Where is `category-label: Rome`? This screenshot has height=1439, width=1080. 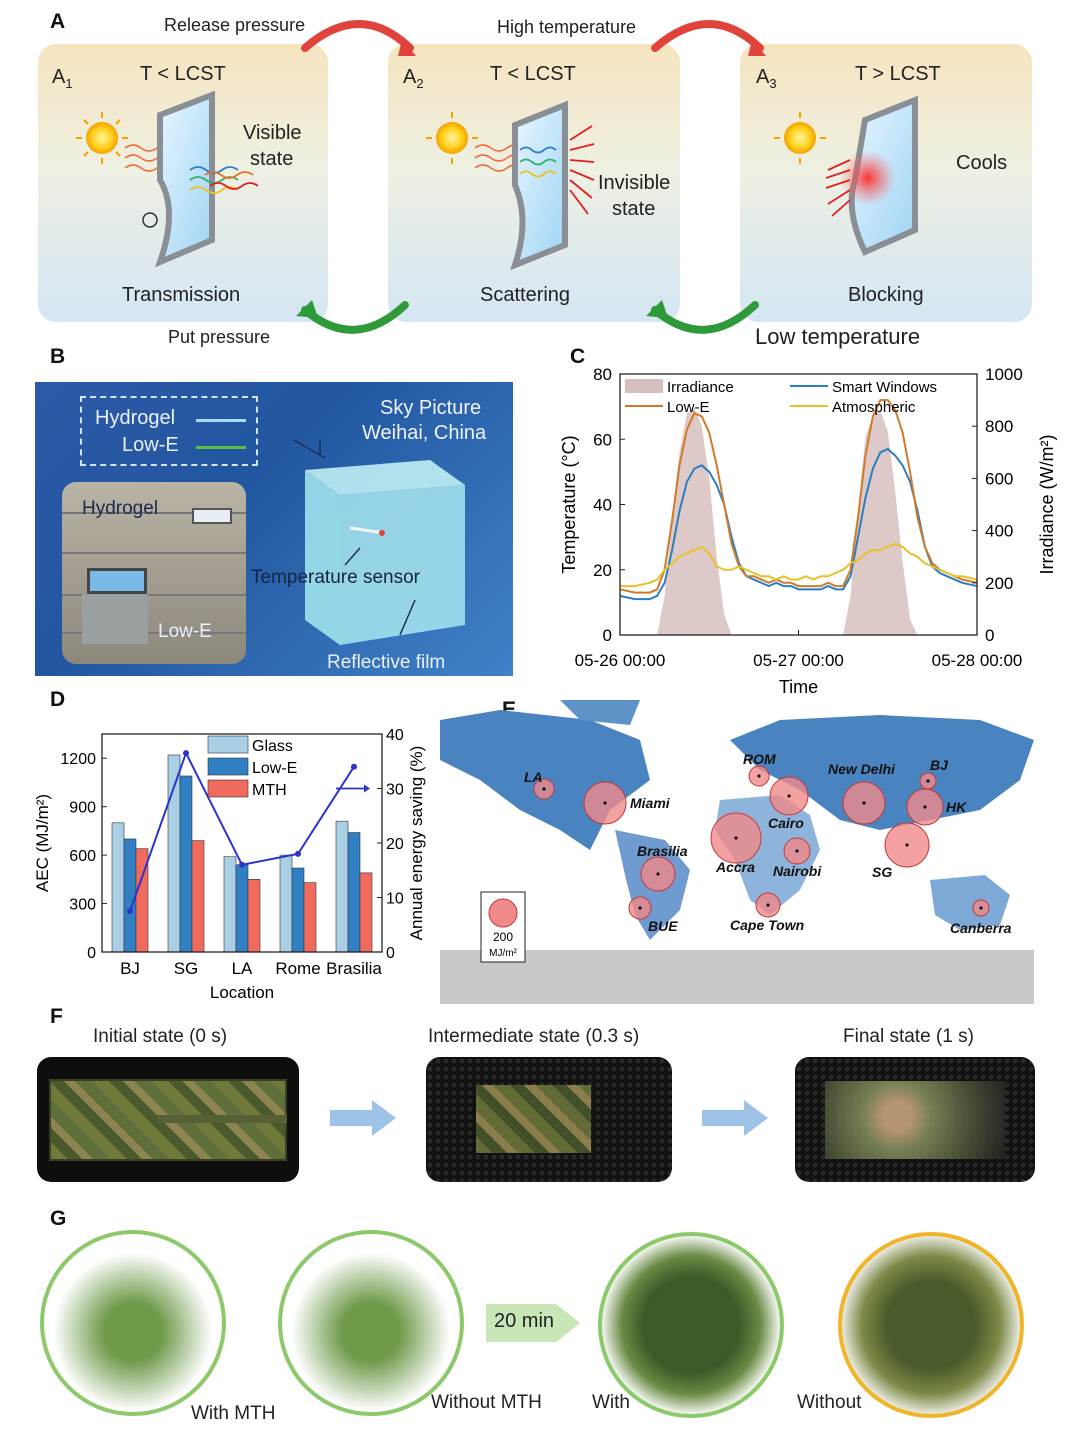 category-label: Rome is located at coordinates (297, 968).